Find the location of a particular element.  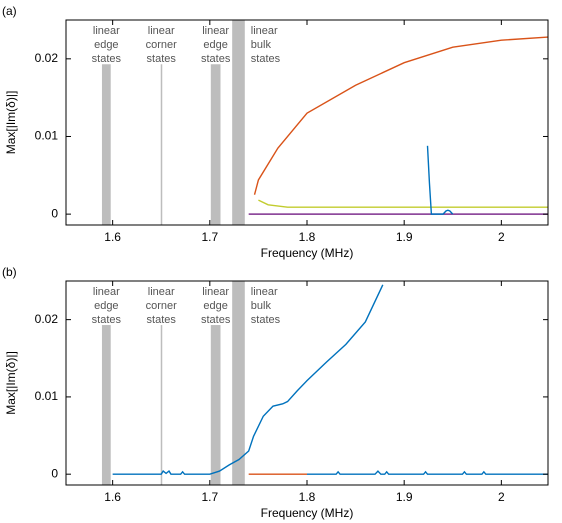

panel-label: (b) is located at coordinates (9, 272).